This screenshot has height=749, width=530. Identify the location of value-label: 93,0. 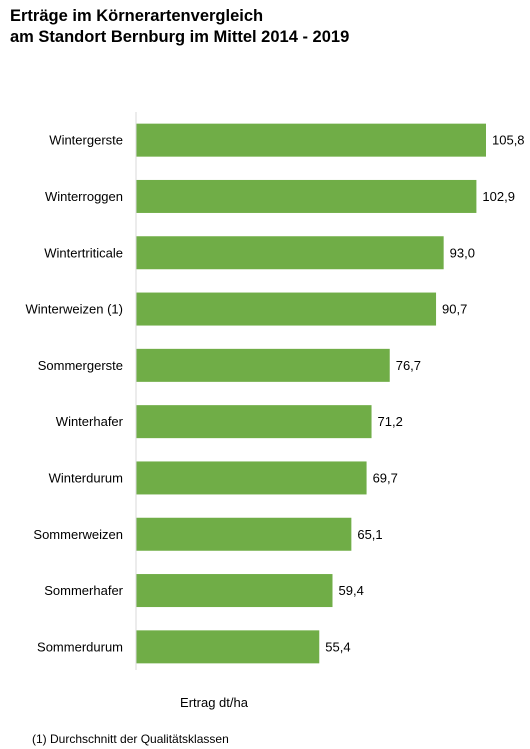
(462, 252).